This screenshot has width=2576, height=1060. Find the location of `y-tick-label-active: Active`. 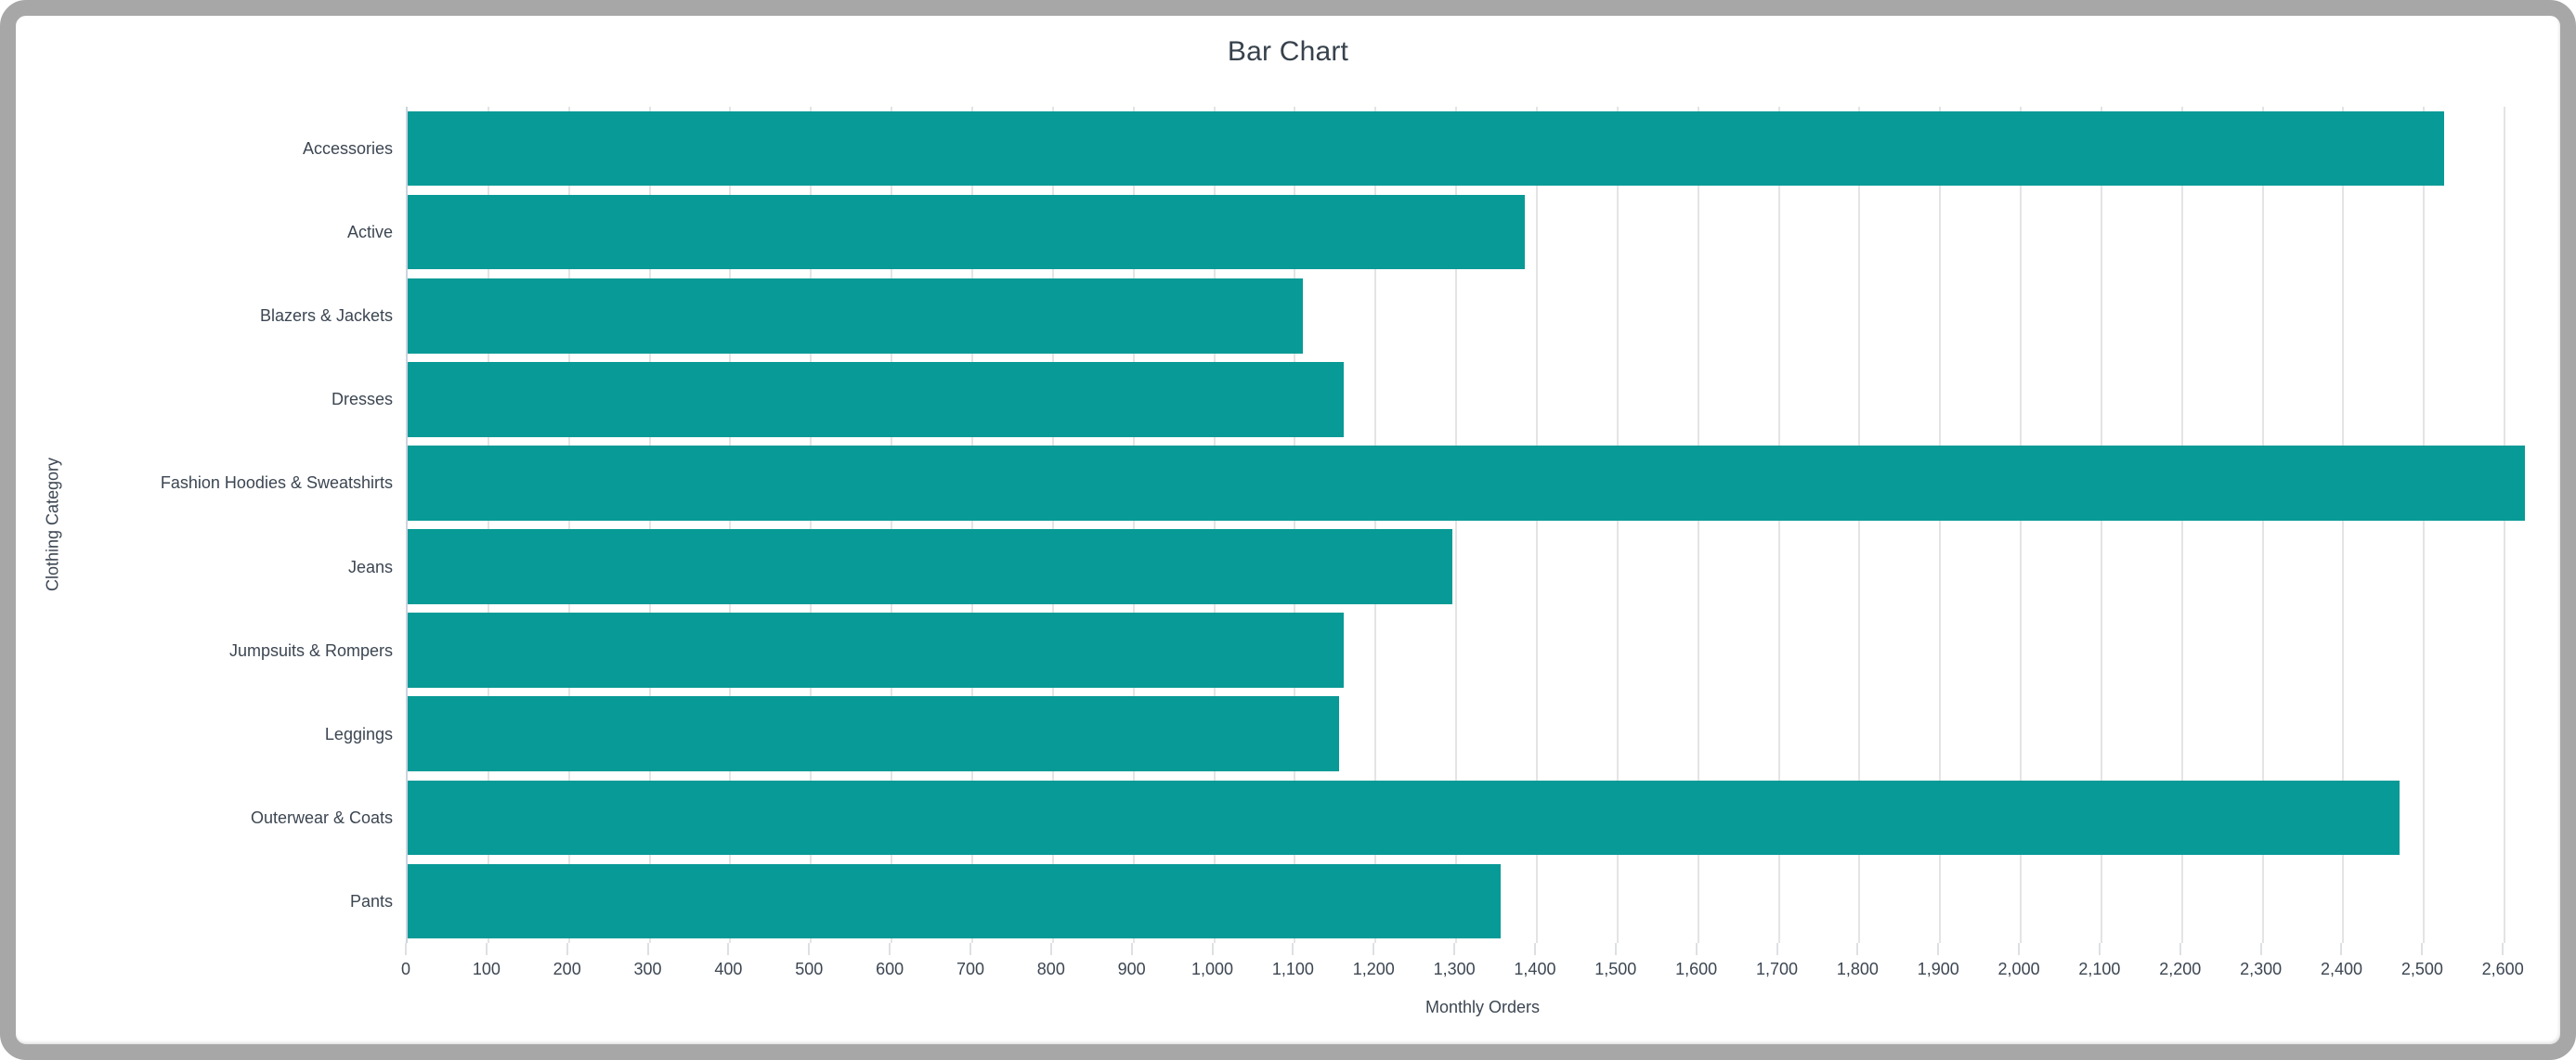

y-tick-label-active: Active is located at coordinates (369, 232).